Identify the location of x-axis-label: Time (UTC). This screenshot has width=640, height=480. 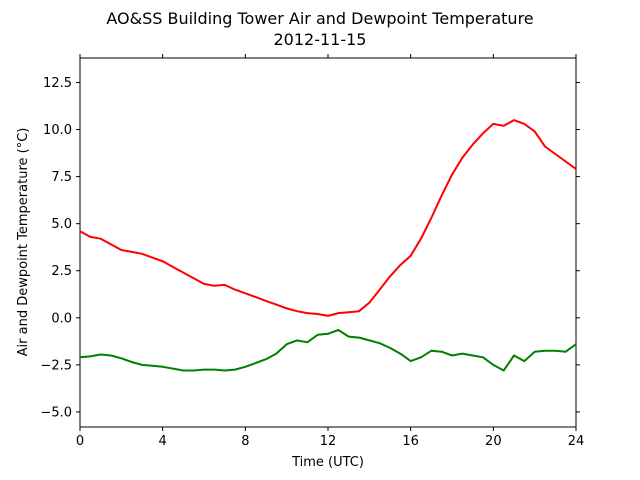
(327, 462).